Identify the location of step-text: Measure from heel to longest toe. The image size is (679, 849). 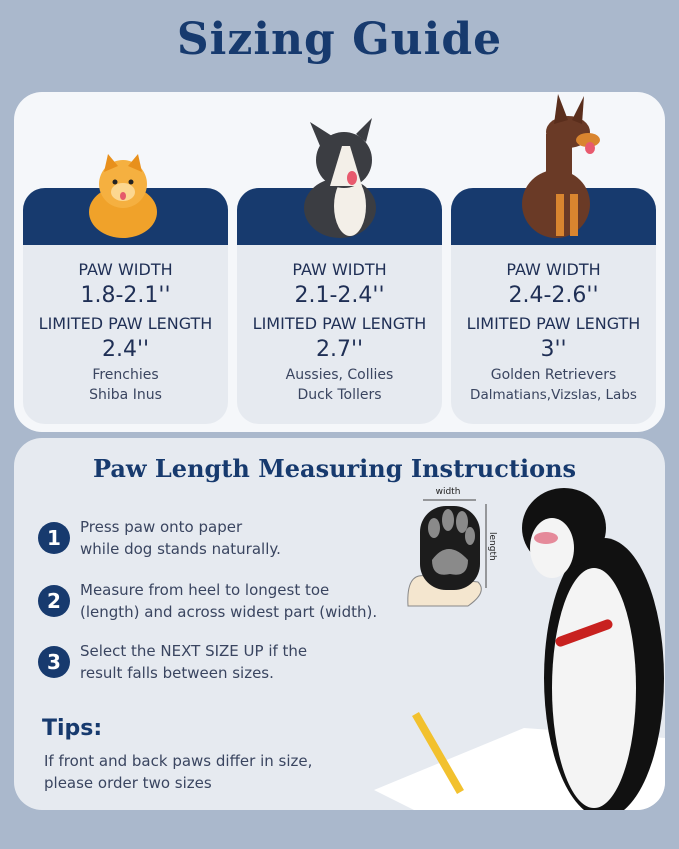
(205, 590).